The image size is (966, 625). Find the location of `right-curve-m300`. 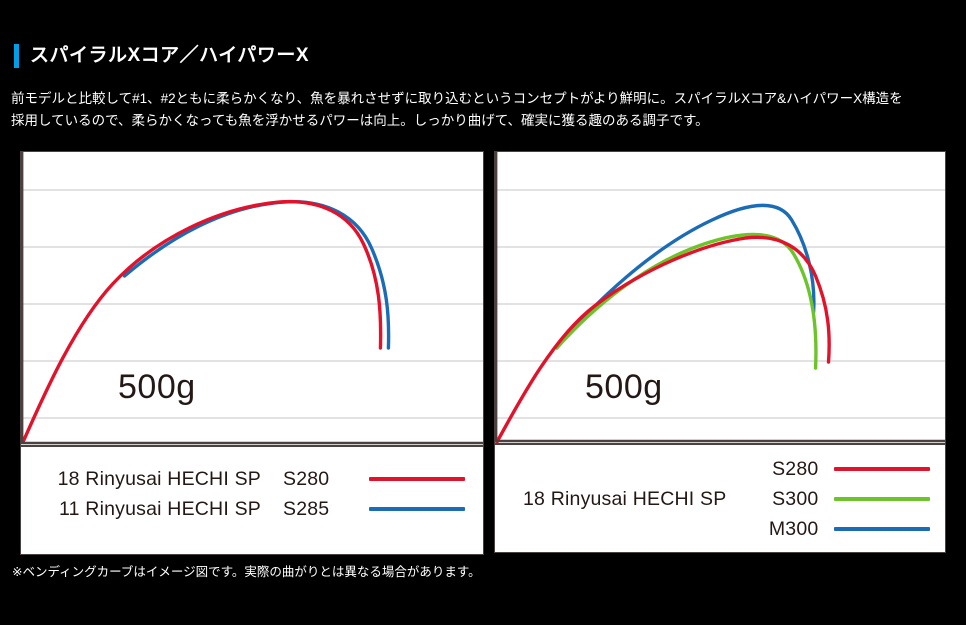

right-curve-m300 is located at coordinates (685, 276).